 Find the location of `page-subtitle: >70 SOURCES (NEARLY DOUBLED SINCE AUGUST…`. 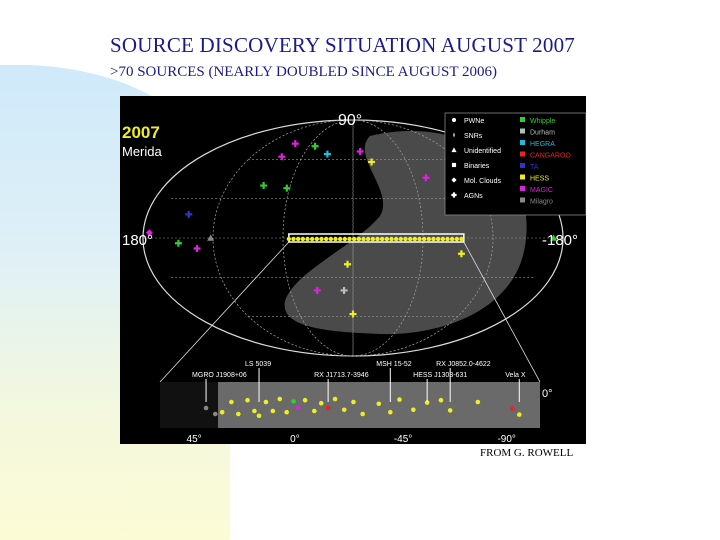

page-subtitle: >70 SOURCES (NEARLY DOUBLED SINCE AUGUST… is located at coordinates (303, 72).